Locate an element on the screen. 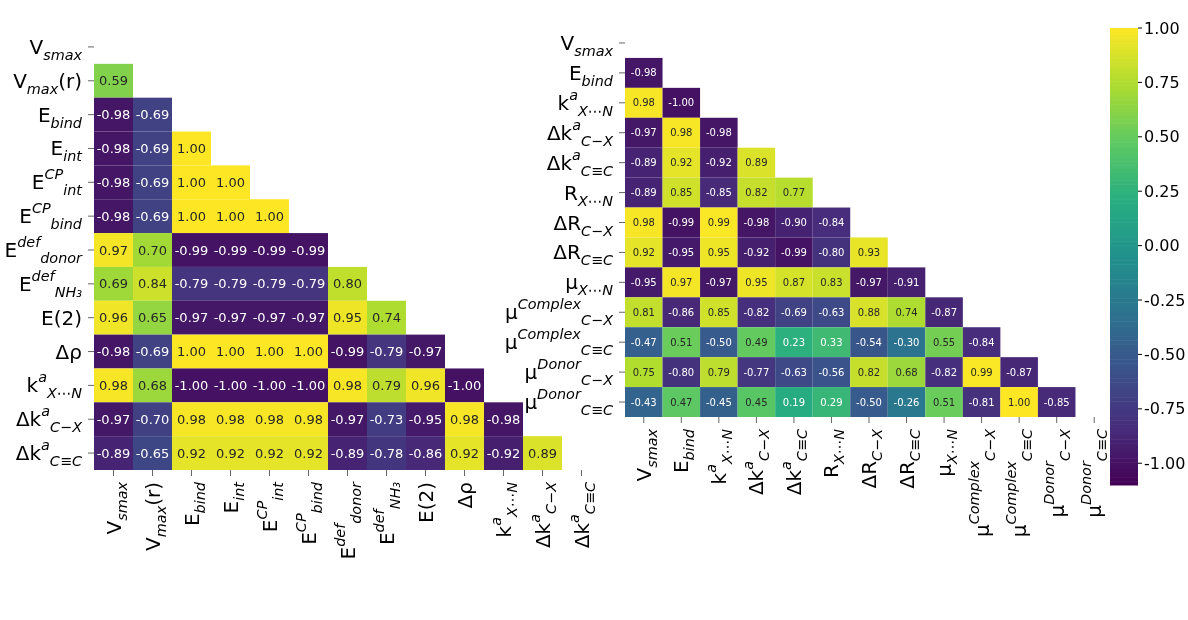 Image resolution: width=1188 pixels, height=620 pixels. data-label: -0.56 is located at coordinates (831, 372).